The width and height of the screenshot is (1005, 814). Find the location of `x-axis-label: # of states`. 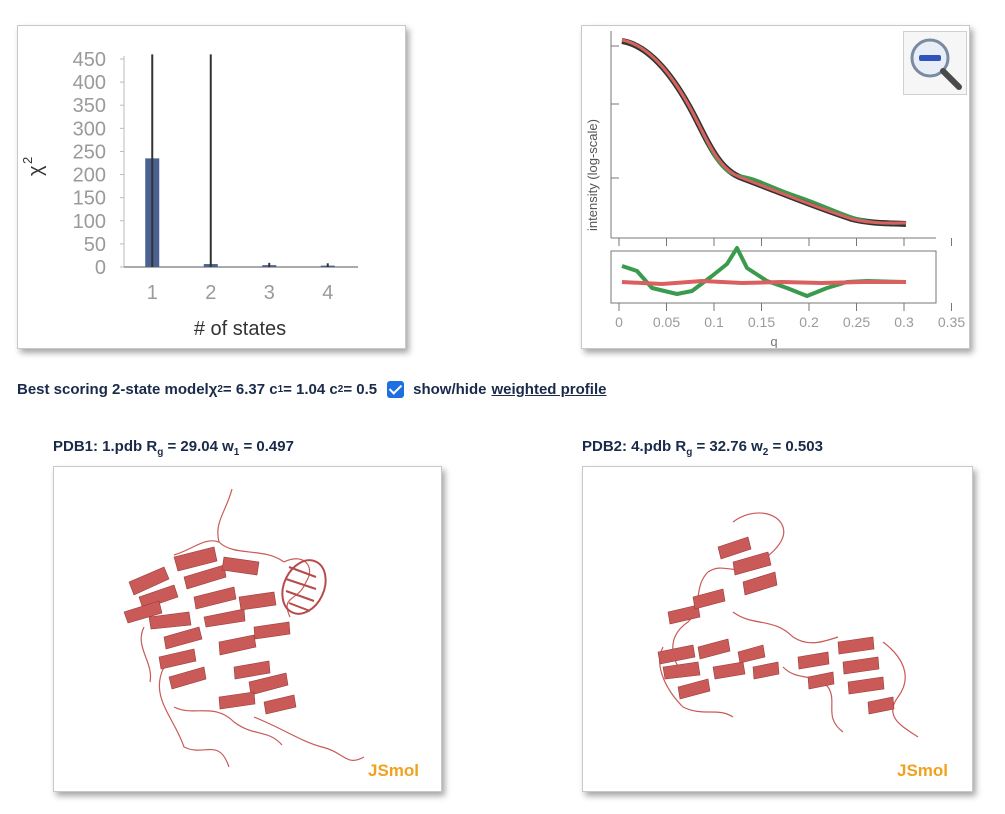

x-axis-label: # of states is located at coordinates (240, 329).